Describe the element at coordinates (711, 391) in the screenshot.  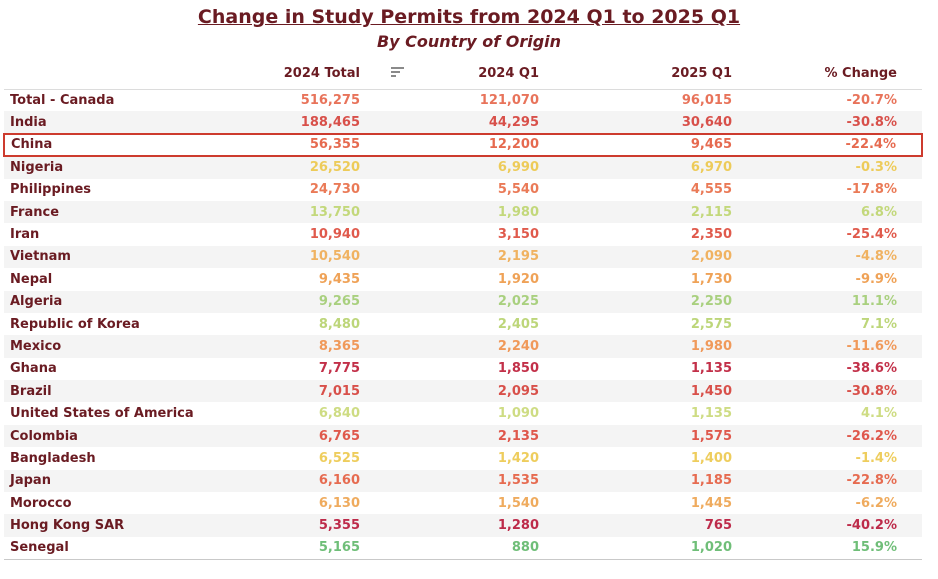
I see `q1-2025-cell: 1,450` at that location.